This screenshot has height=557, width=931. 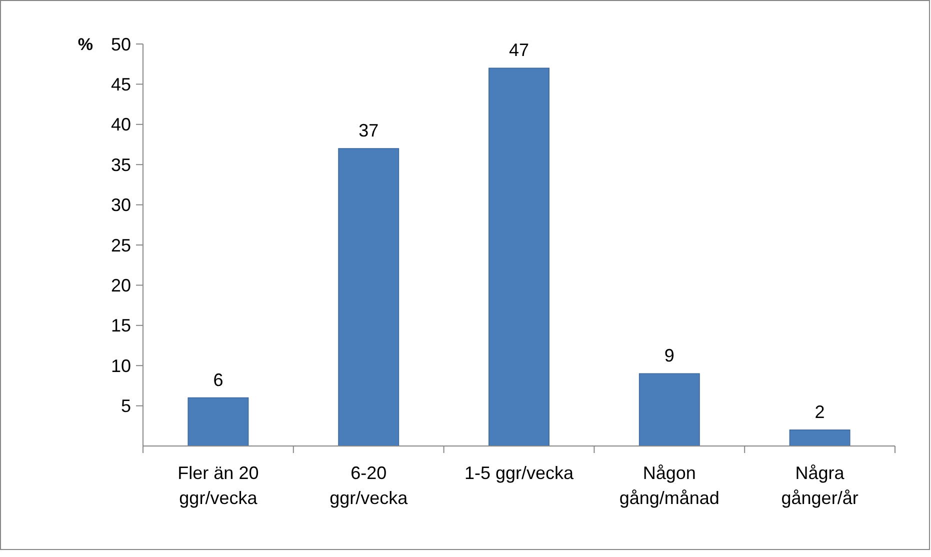 I want to click on data-label: 9, so click(x=669, y=356).